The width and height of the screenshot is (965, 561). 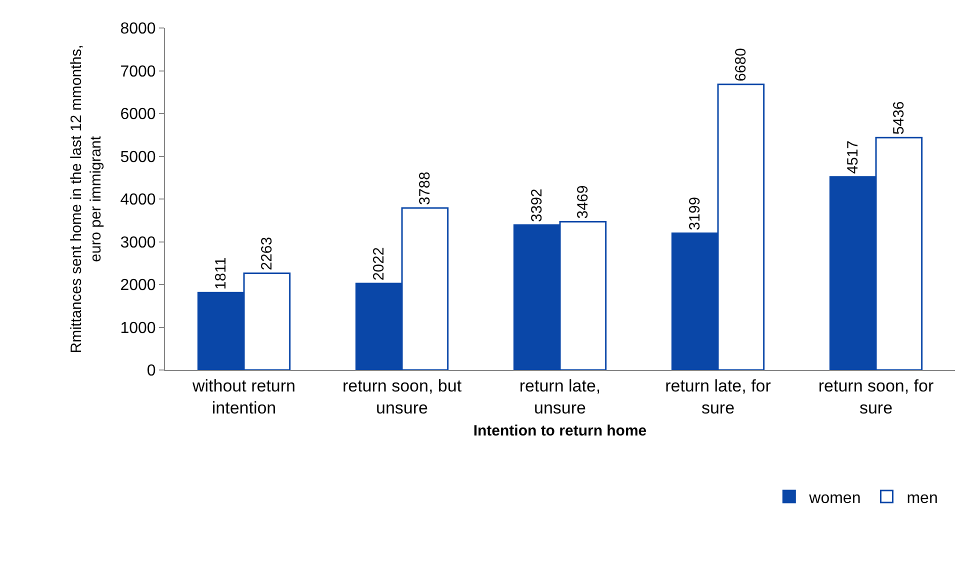 What do you see at coordinates (537, 205) in the screenshot?
I see `data-label: 3392` at bounding box center [537, 205].